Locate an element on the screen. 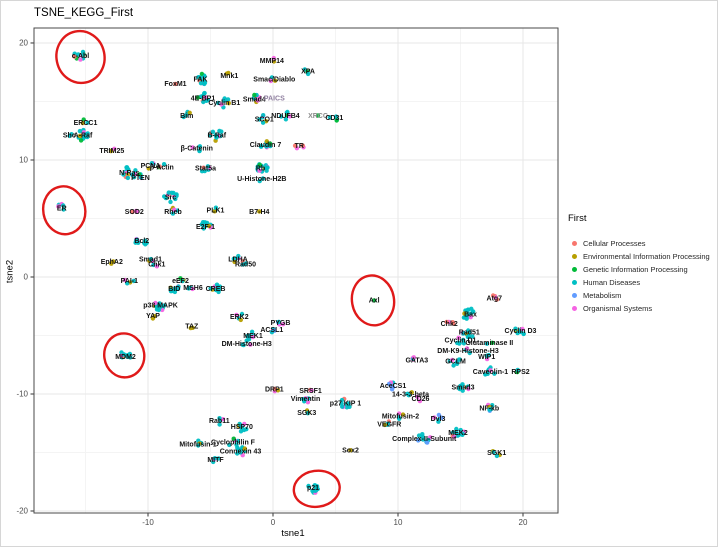 The image size is (718, 547). point-label: LDHA is located at coordinates (237, 260).